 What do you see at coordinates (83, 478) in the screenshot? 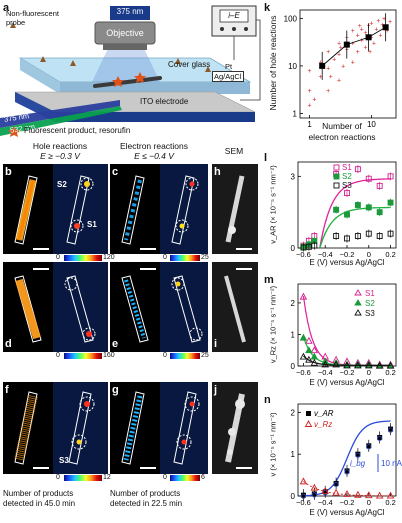
I see `colorbar-f` at bounding box center [83, 478].